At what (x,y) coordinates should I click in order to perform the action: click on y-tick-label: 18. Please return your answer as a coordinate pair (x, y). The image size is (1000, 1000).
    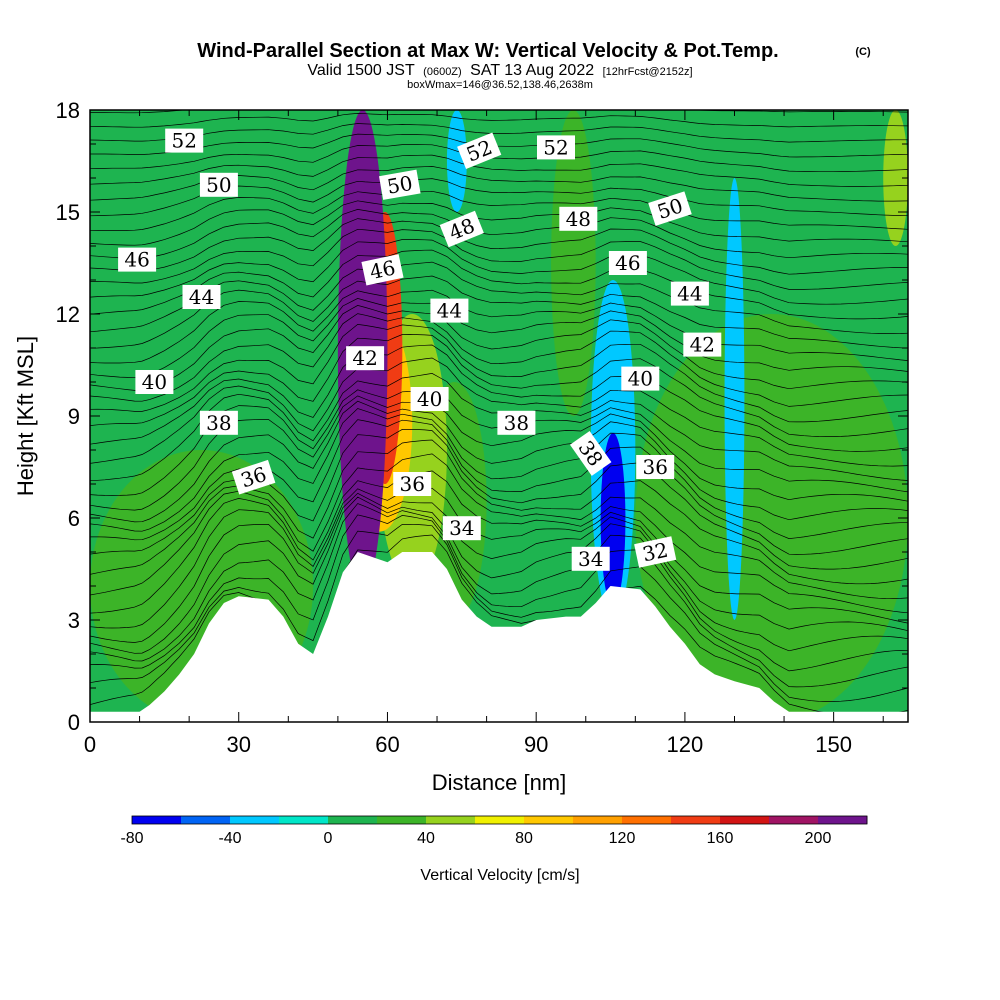
    Looking at the image, I should click on (68, 110).